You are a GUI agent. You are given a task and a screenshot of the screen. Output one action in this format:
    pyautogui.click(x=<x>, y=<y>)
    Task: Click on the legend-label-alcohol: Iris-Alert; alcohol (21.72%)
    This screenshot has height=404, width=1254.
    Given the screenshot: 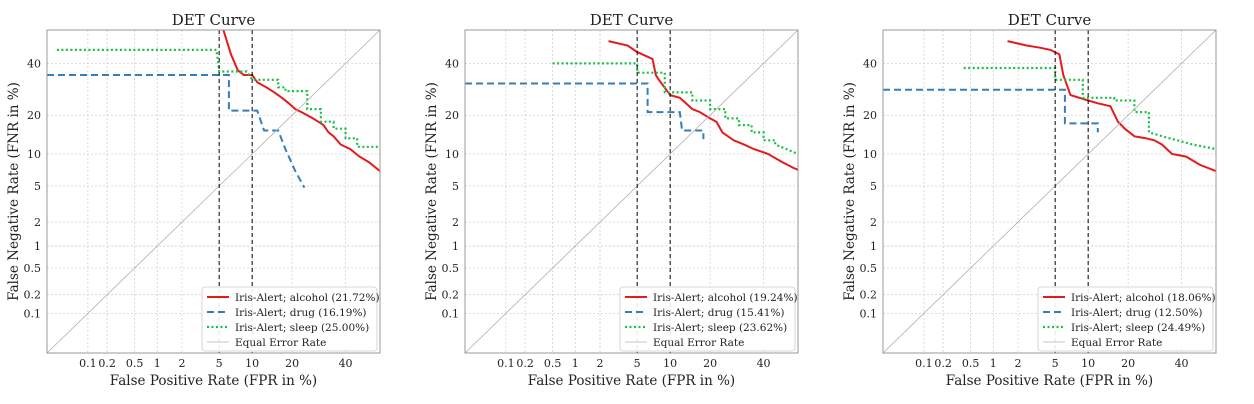 What is the action you would take?
    pyautogui.click(x=307, y=298)
    